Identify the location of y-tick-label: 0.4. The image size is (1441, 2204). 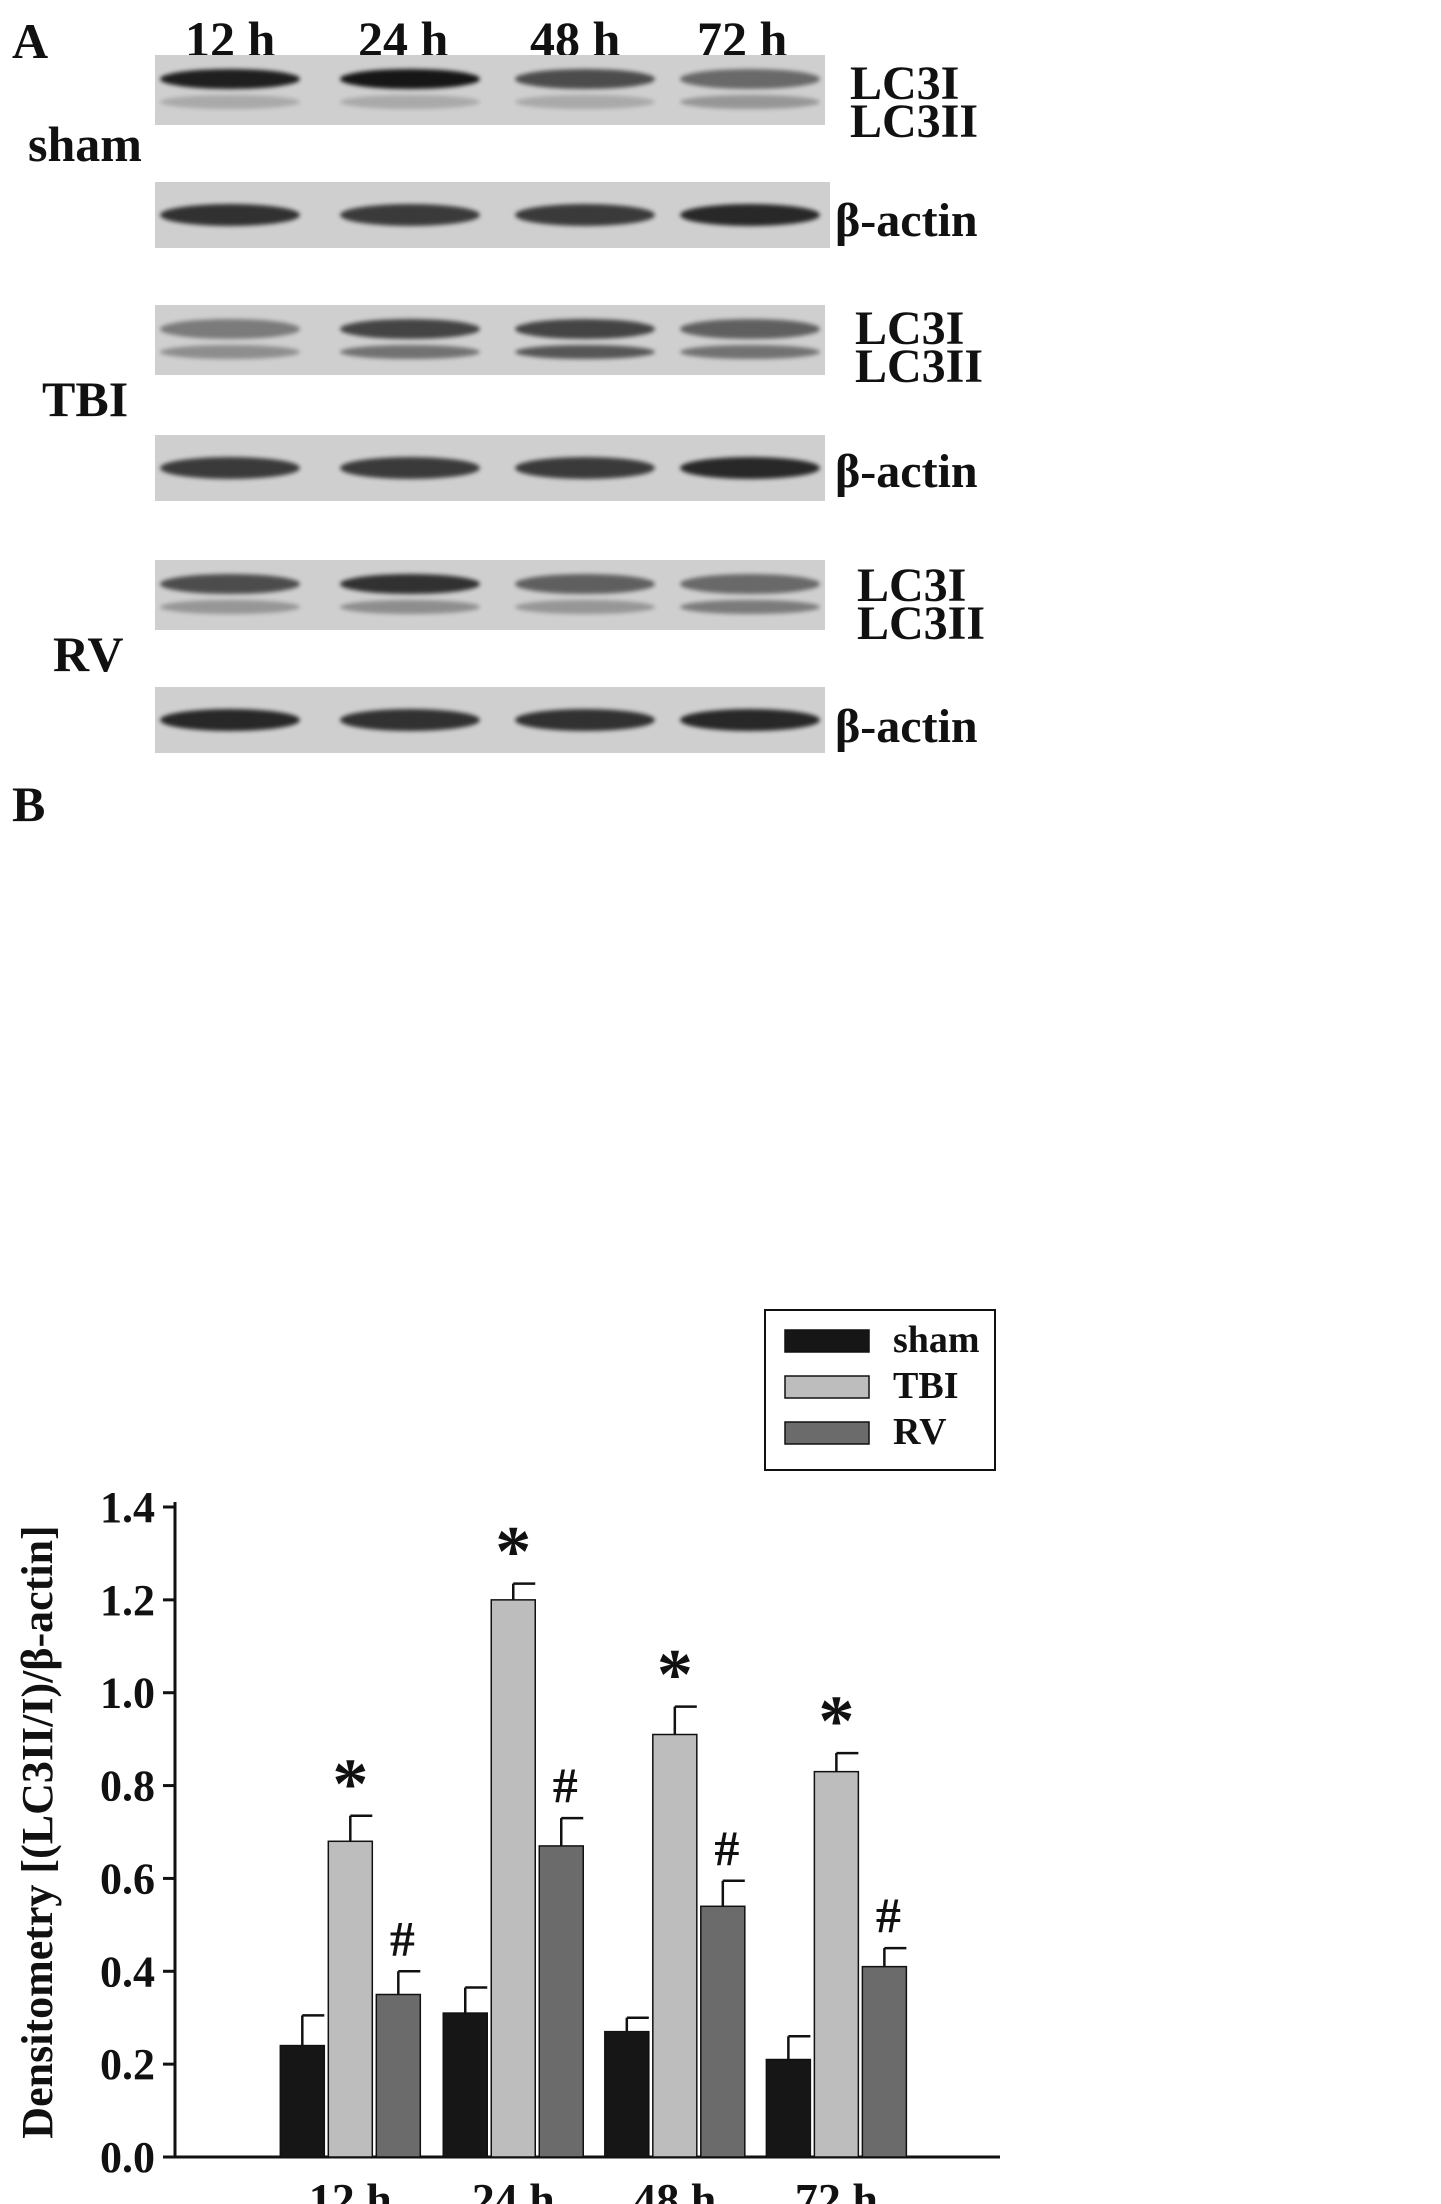
(127, 1971).